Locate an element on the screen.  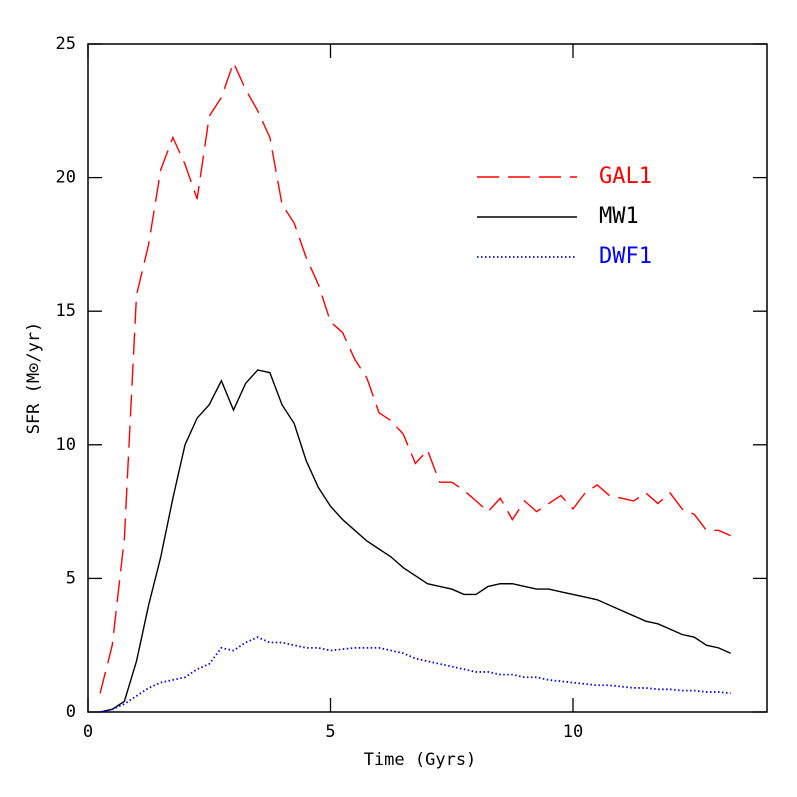
y-tick-label: 0 is located at coordinates (71, 712).